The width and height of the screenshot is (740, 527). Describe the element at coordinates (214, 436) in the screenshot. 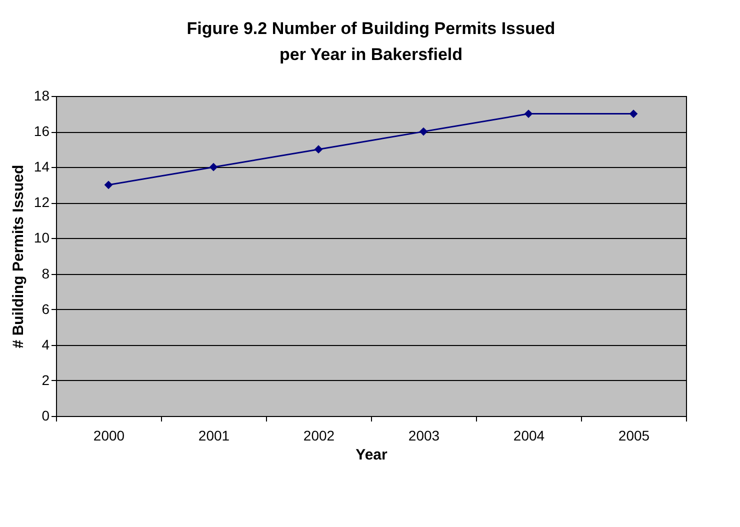

I see `x-tick-label: 2001` at that location.